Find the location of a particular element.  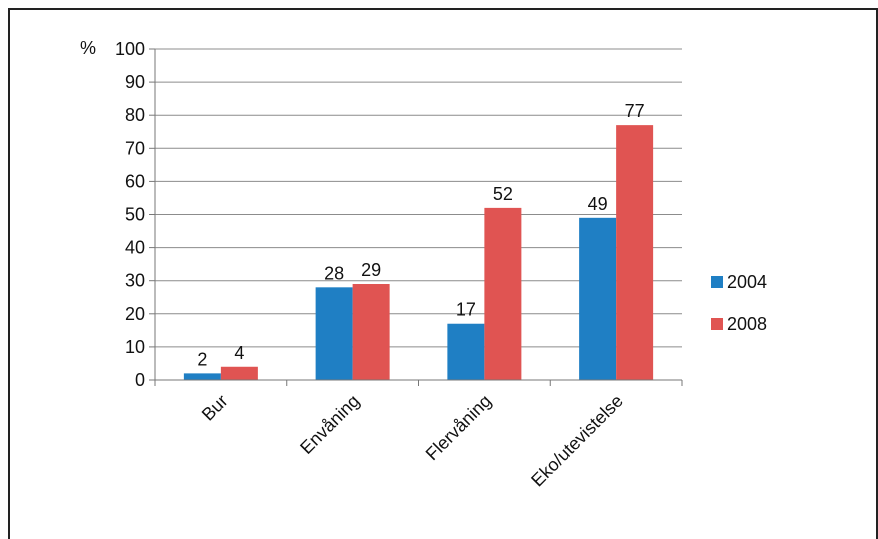

data-label: 4 is located at coordinates (239, 353).